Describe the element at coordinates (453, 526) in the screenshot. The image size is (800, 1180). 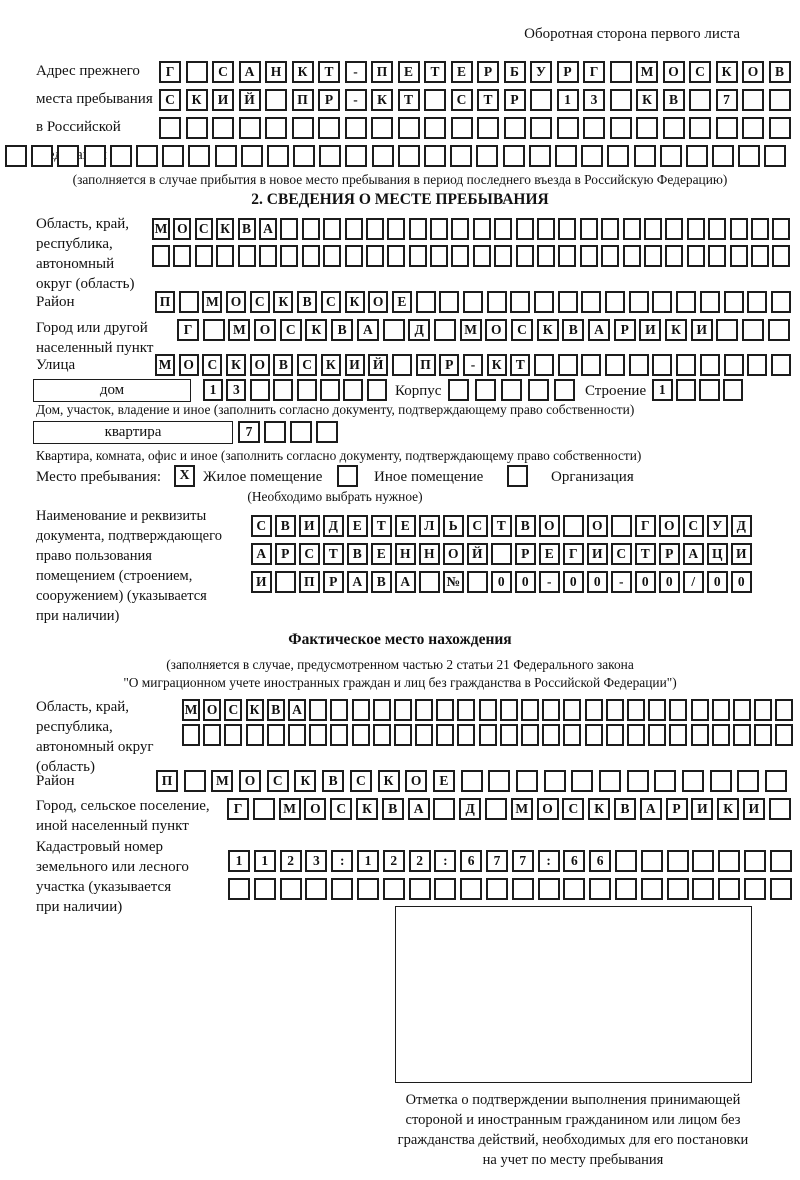
I see `char-cell: Ь` at that location.